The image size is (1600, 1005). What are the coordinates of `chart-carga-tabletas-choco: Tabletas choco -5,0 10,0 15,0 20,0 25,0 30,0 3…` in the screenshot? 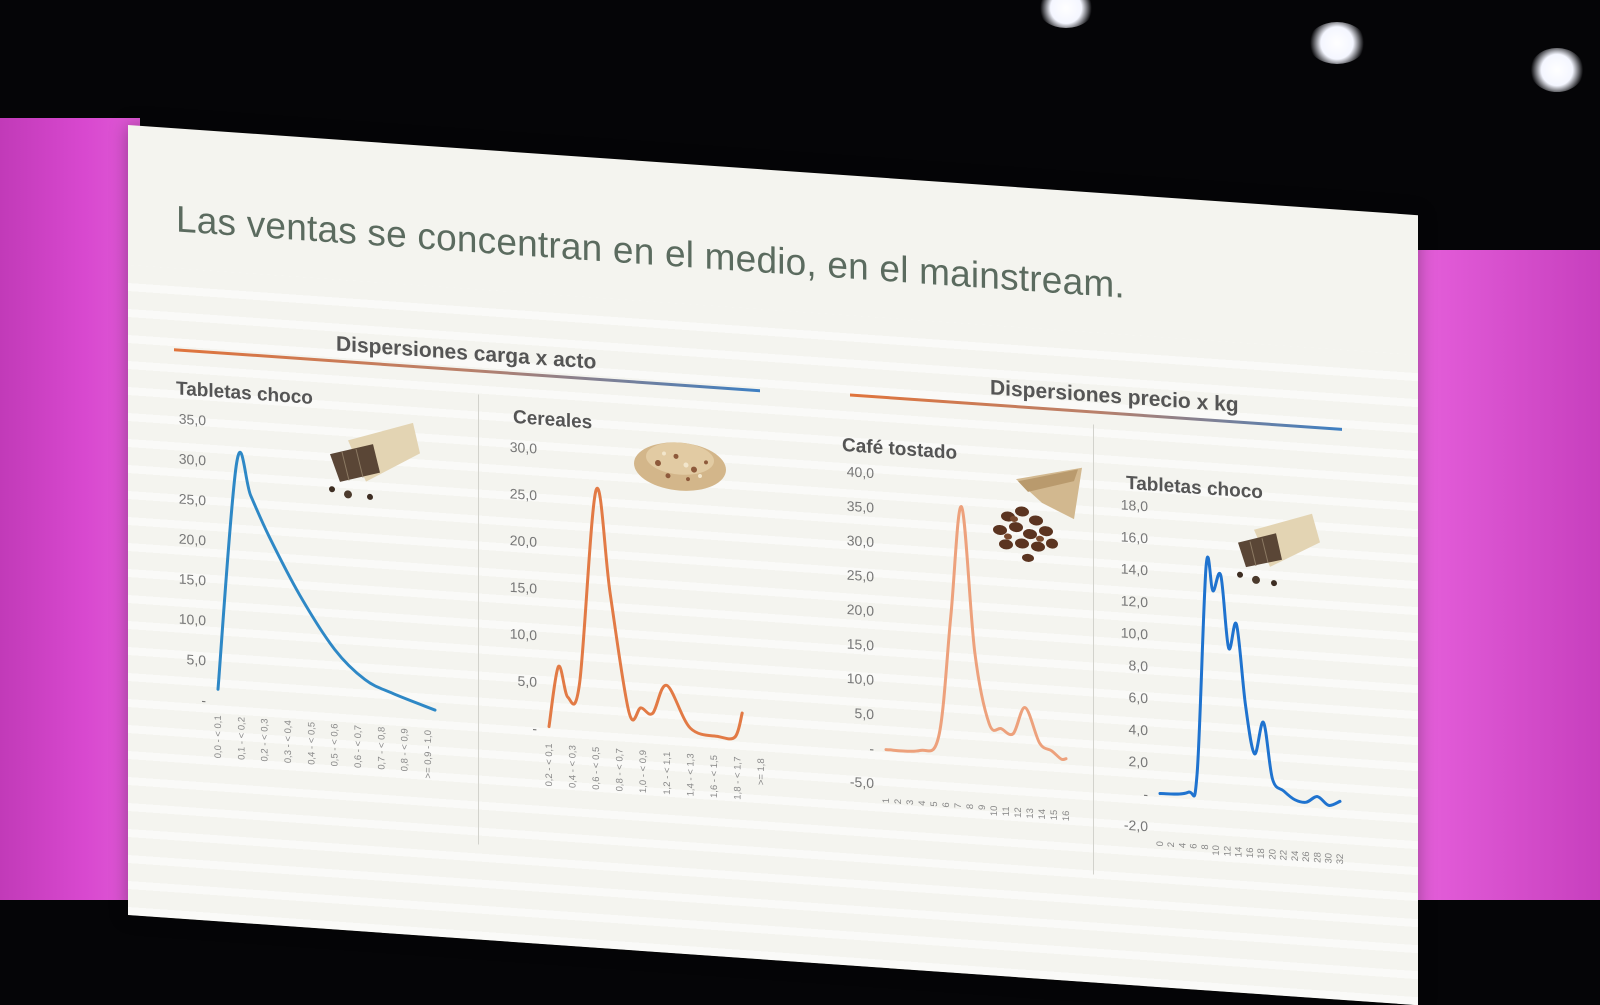 It's located at (308, 617).